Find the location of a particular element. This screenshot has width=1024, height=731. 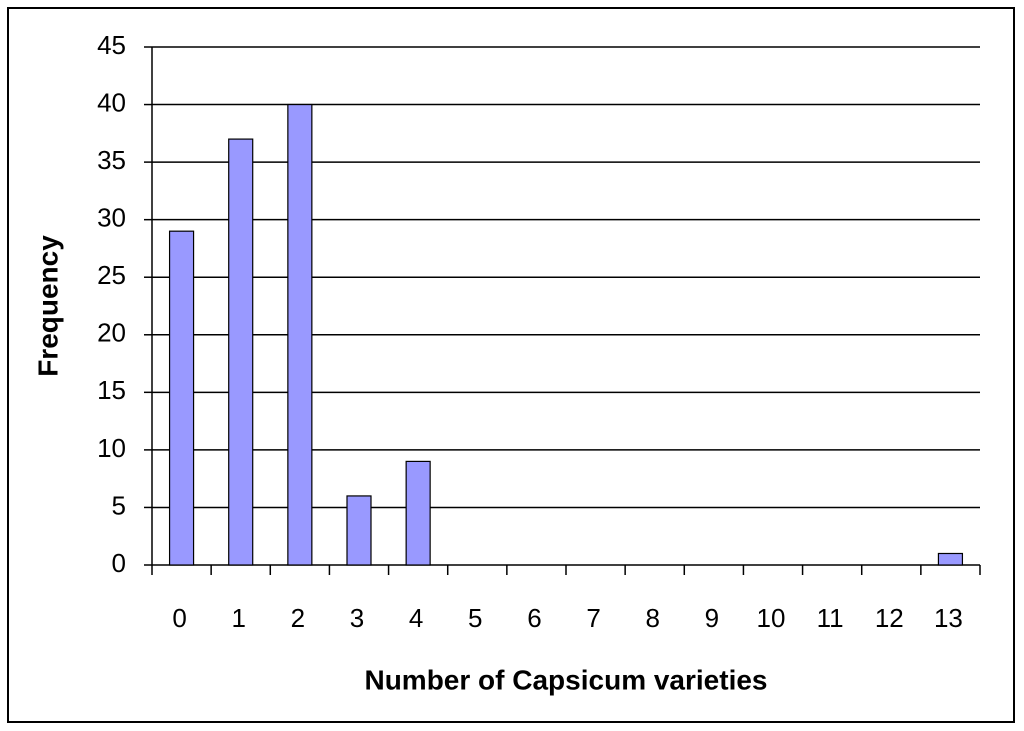

y-tick-label: 0 is located at coordinates (119, 563).